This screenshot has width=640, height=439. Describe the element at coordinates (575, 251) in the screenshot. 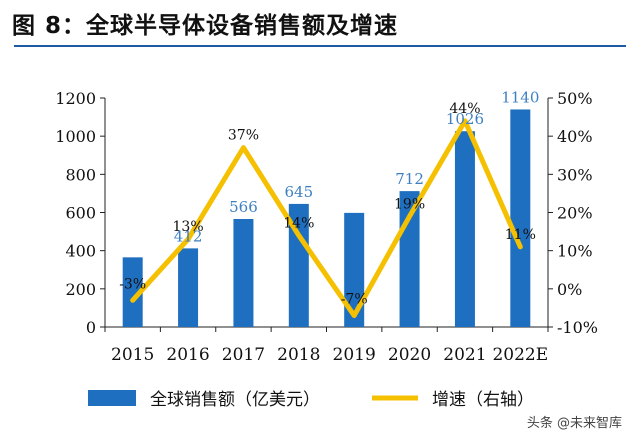

I see `right-tick-label: 10%` at that location.